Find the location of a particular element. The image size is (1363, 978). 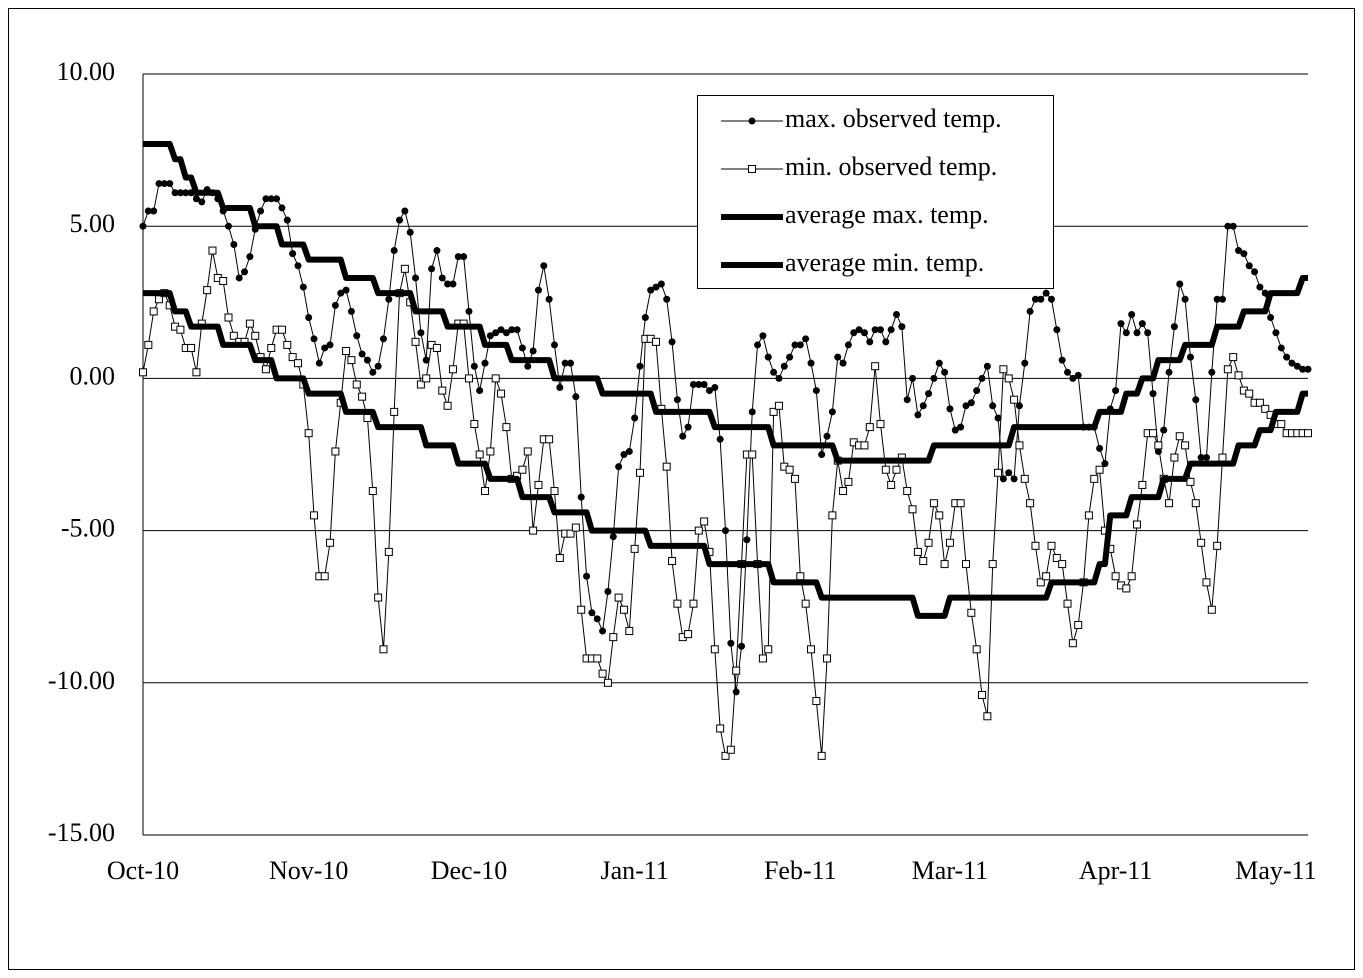

x-tick-label: Mar-11 is located at coordinates (950, 870).